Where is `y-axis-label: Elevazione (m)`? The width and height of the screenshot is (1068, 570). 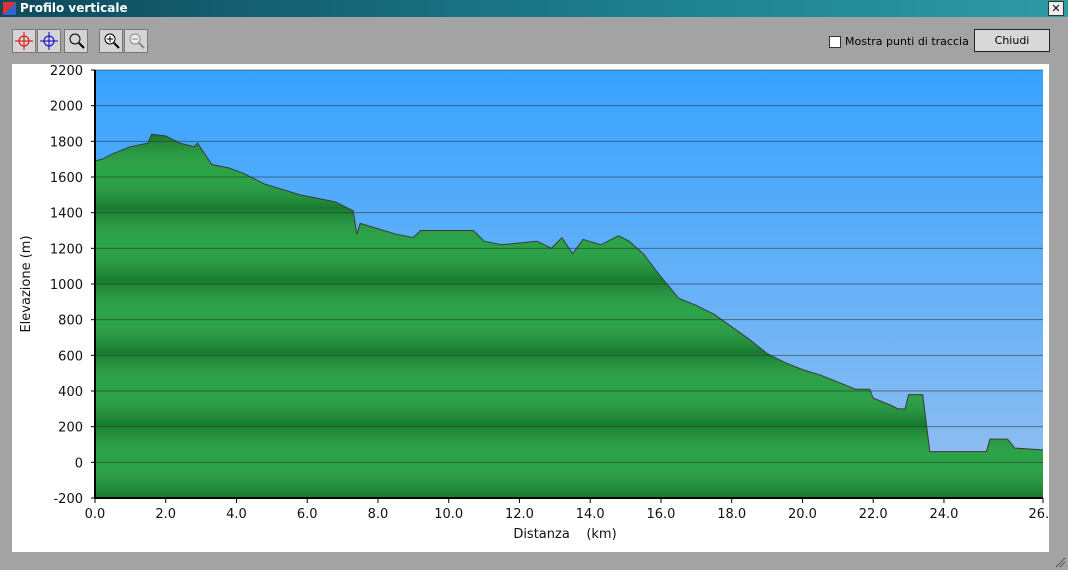 y-axis-label: Elevazione (m) is located at coordinates (26, 283).